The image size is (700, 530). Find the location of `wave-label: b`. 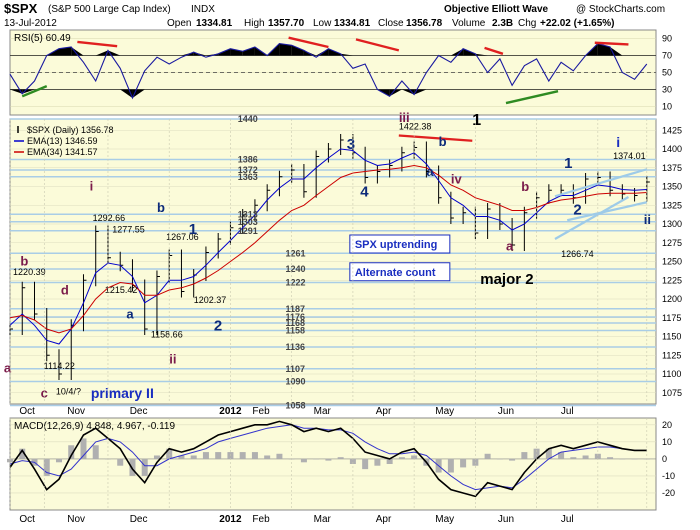

wave-label: b is located at coordinates (161, 207).